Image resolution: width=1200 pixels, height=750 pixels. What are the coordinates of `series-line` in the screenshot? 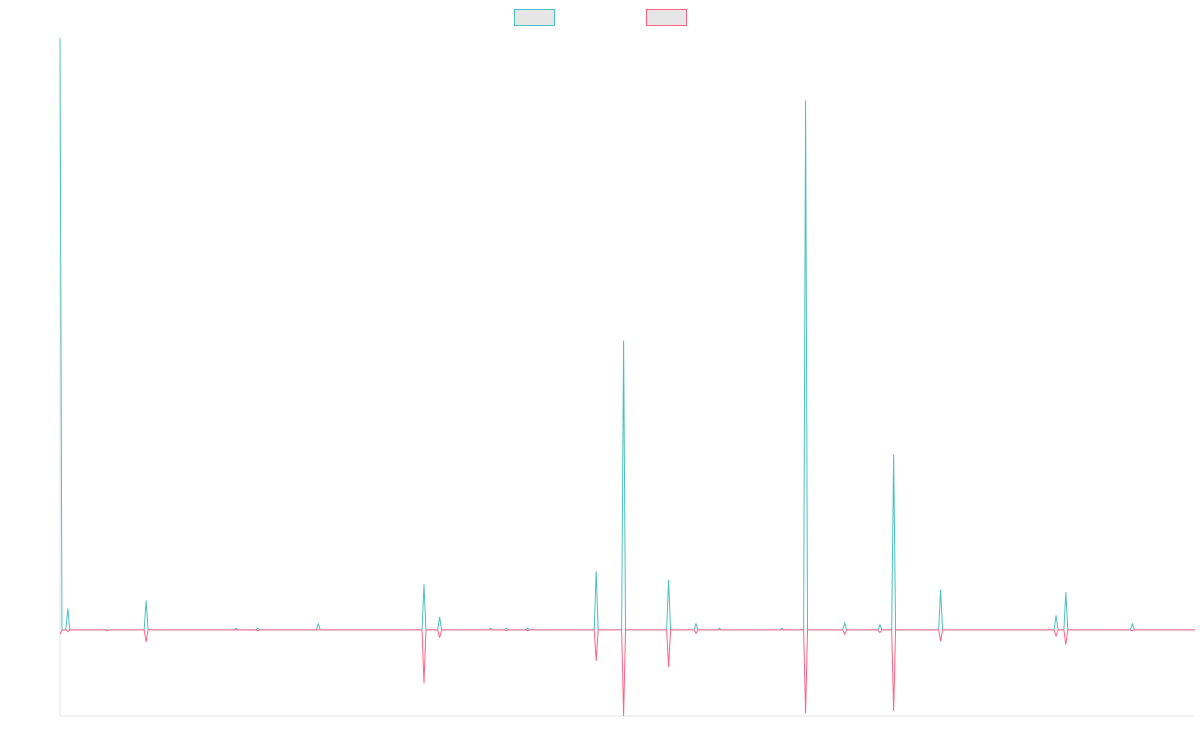 It's located at (627, 673).